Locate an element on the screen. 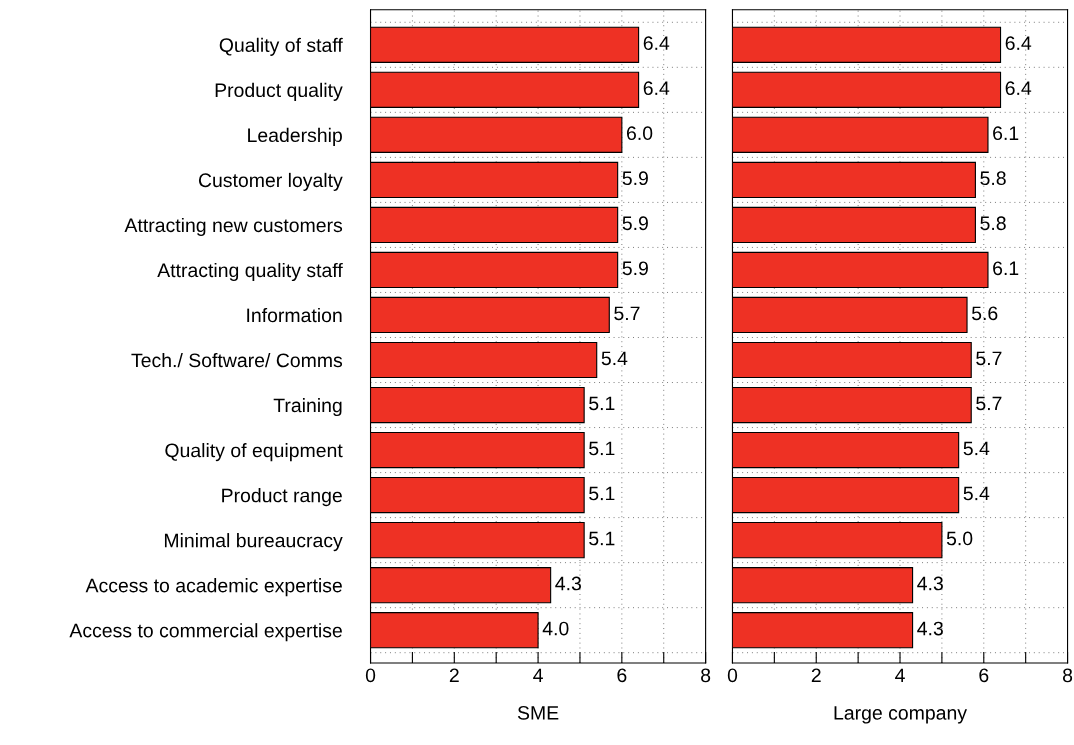  y-tick-label: Minimal bureaucracy is located at coordinates (253, 542).